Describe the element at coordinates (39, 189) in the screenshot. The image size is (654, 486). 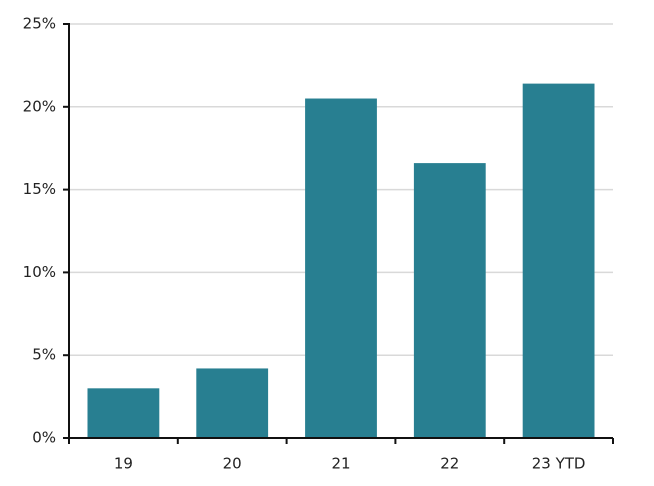
I see `y-tick-label: 15%` at that location.